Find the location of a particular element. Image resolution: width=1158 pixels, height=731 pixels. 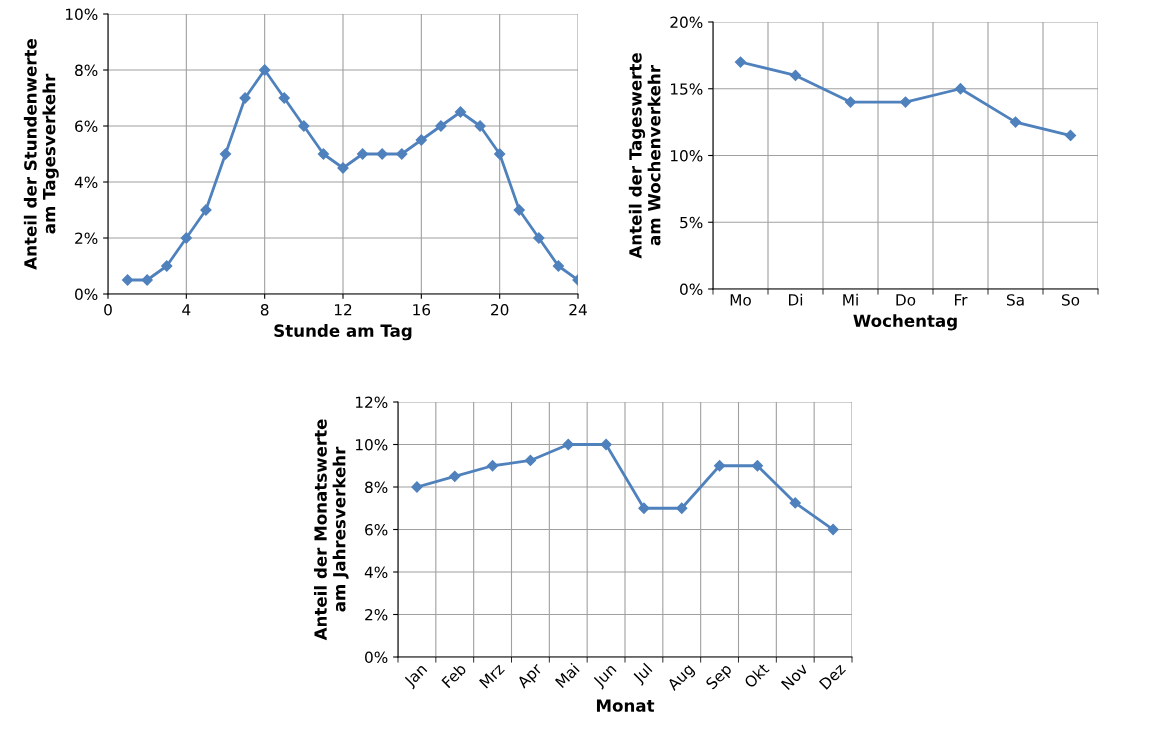

x-tick-label: Jan is located at coordinates (416, 676).